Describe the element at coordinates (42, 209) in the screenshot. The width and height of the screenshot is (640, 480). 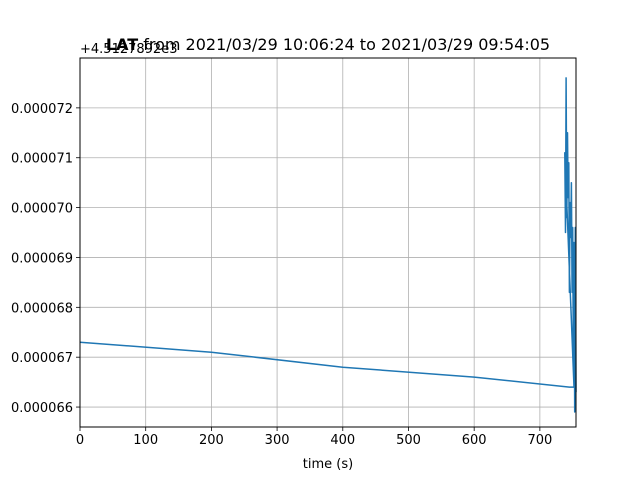
I see `y-tick-label: 0.000070` at that location.